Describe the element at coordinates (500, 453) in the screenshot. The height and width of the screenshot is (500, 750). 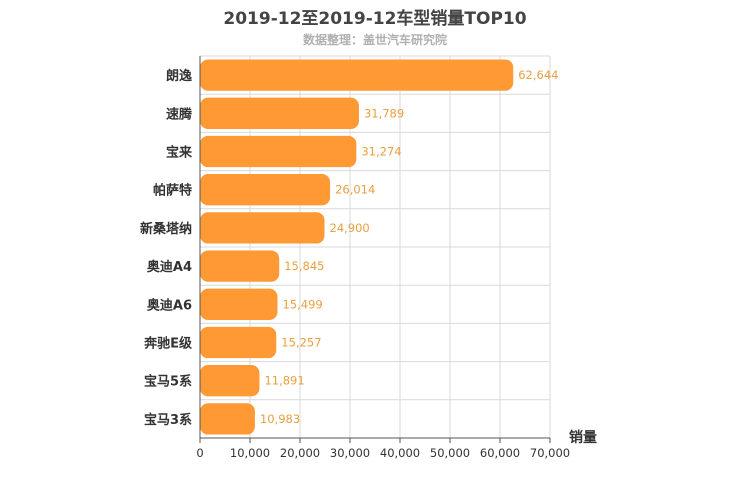
I see `x-tick-label: 60,000` at that location.